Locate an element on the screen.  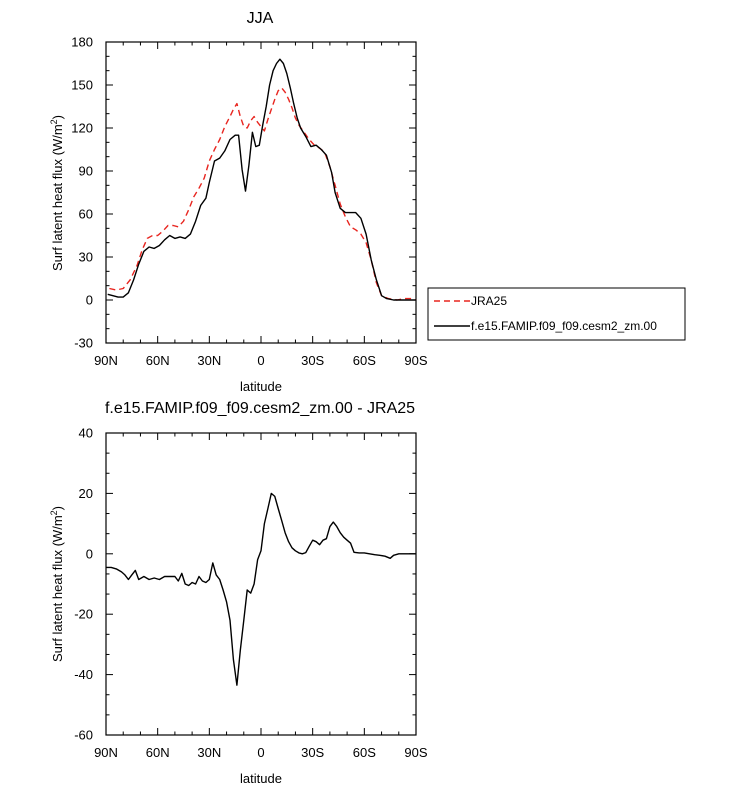
legend-label-cesm2: f.e15.FAMIP.f09_f09.cesm2_zm.00 is located at coordinates (564, 326).